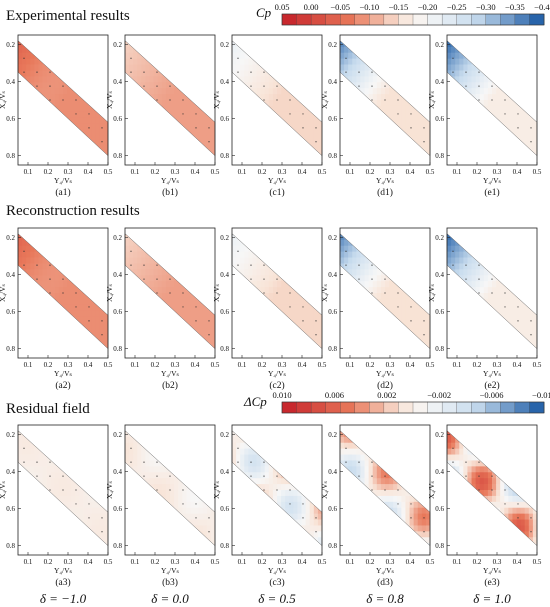 The image size is (550, 607). Describe the element at coordinates (63, 100) in the screenshot. I see `panel-a1` at that location.